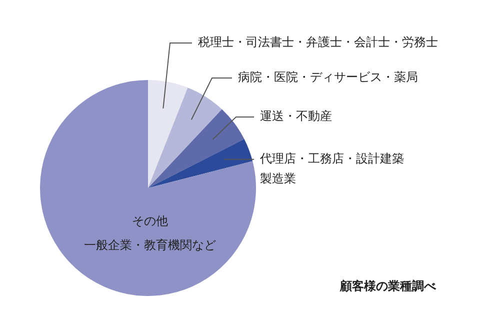  I want to click on slice-label: 運送・不動産, so click(296, 116).